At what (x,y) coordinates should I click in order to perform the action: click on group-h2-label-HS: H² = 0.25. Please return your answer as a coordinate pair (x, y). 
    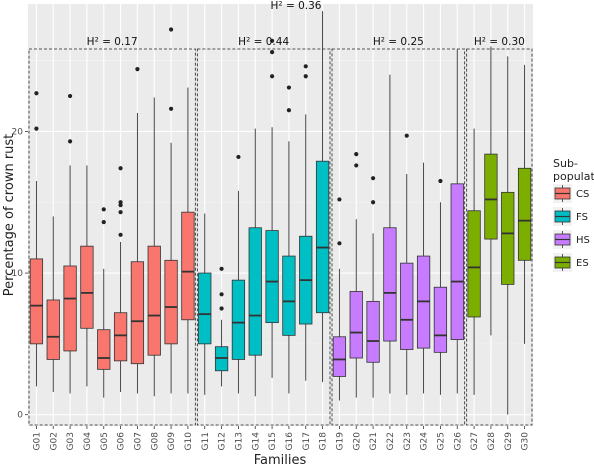
    Looking at the image, I should click on (398, 42).